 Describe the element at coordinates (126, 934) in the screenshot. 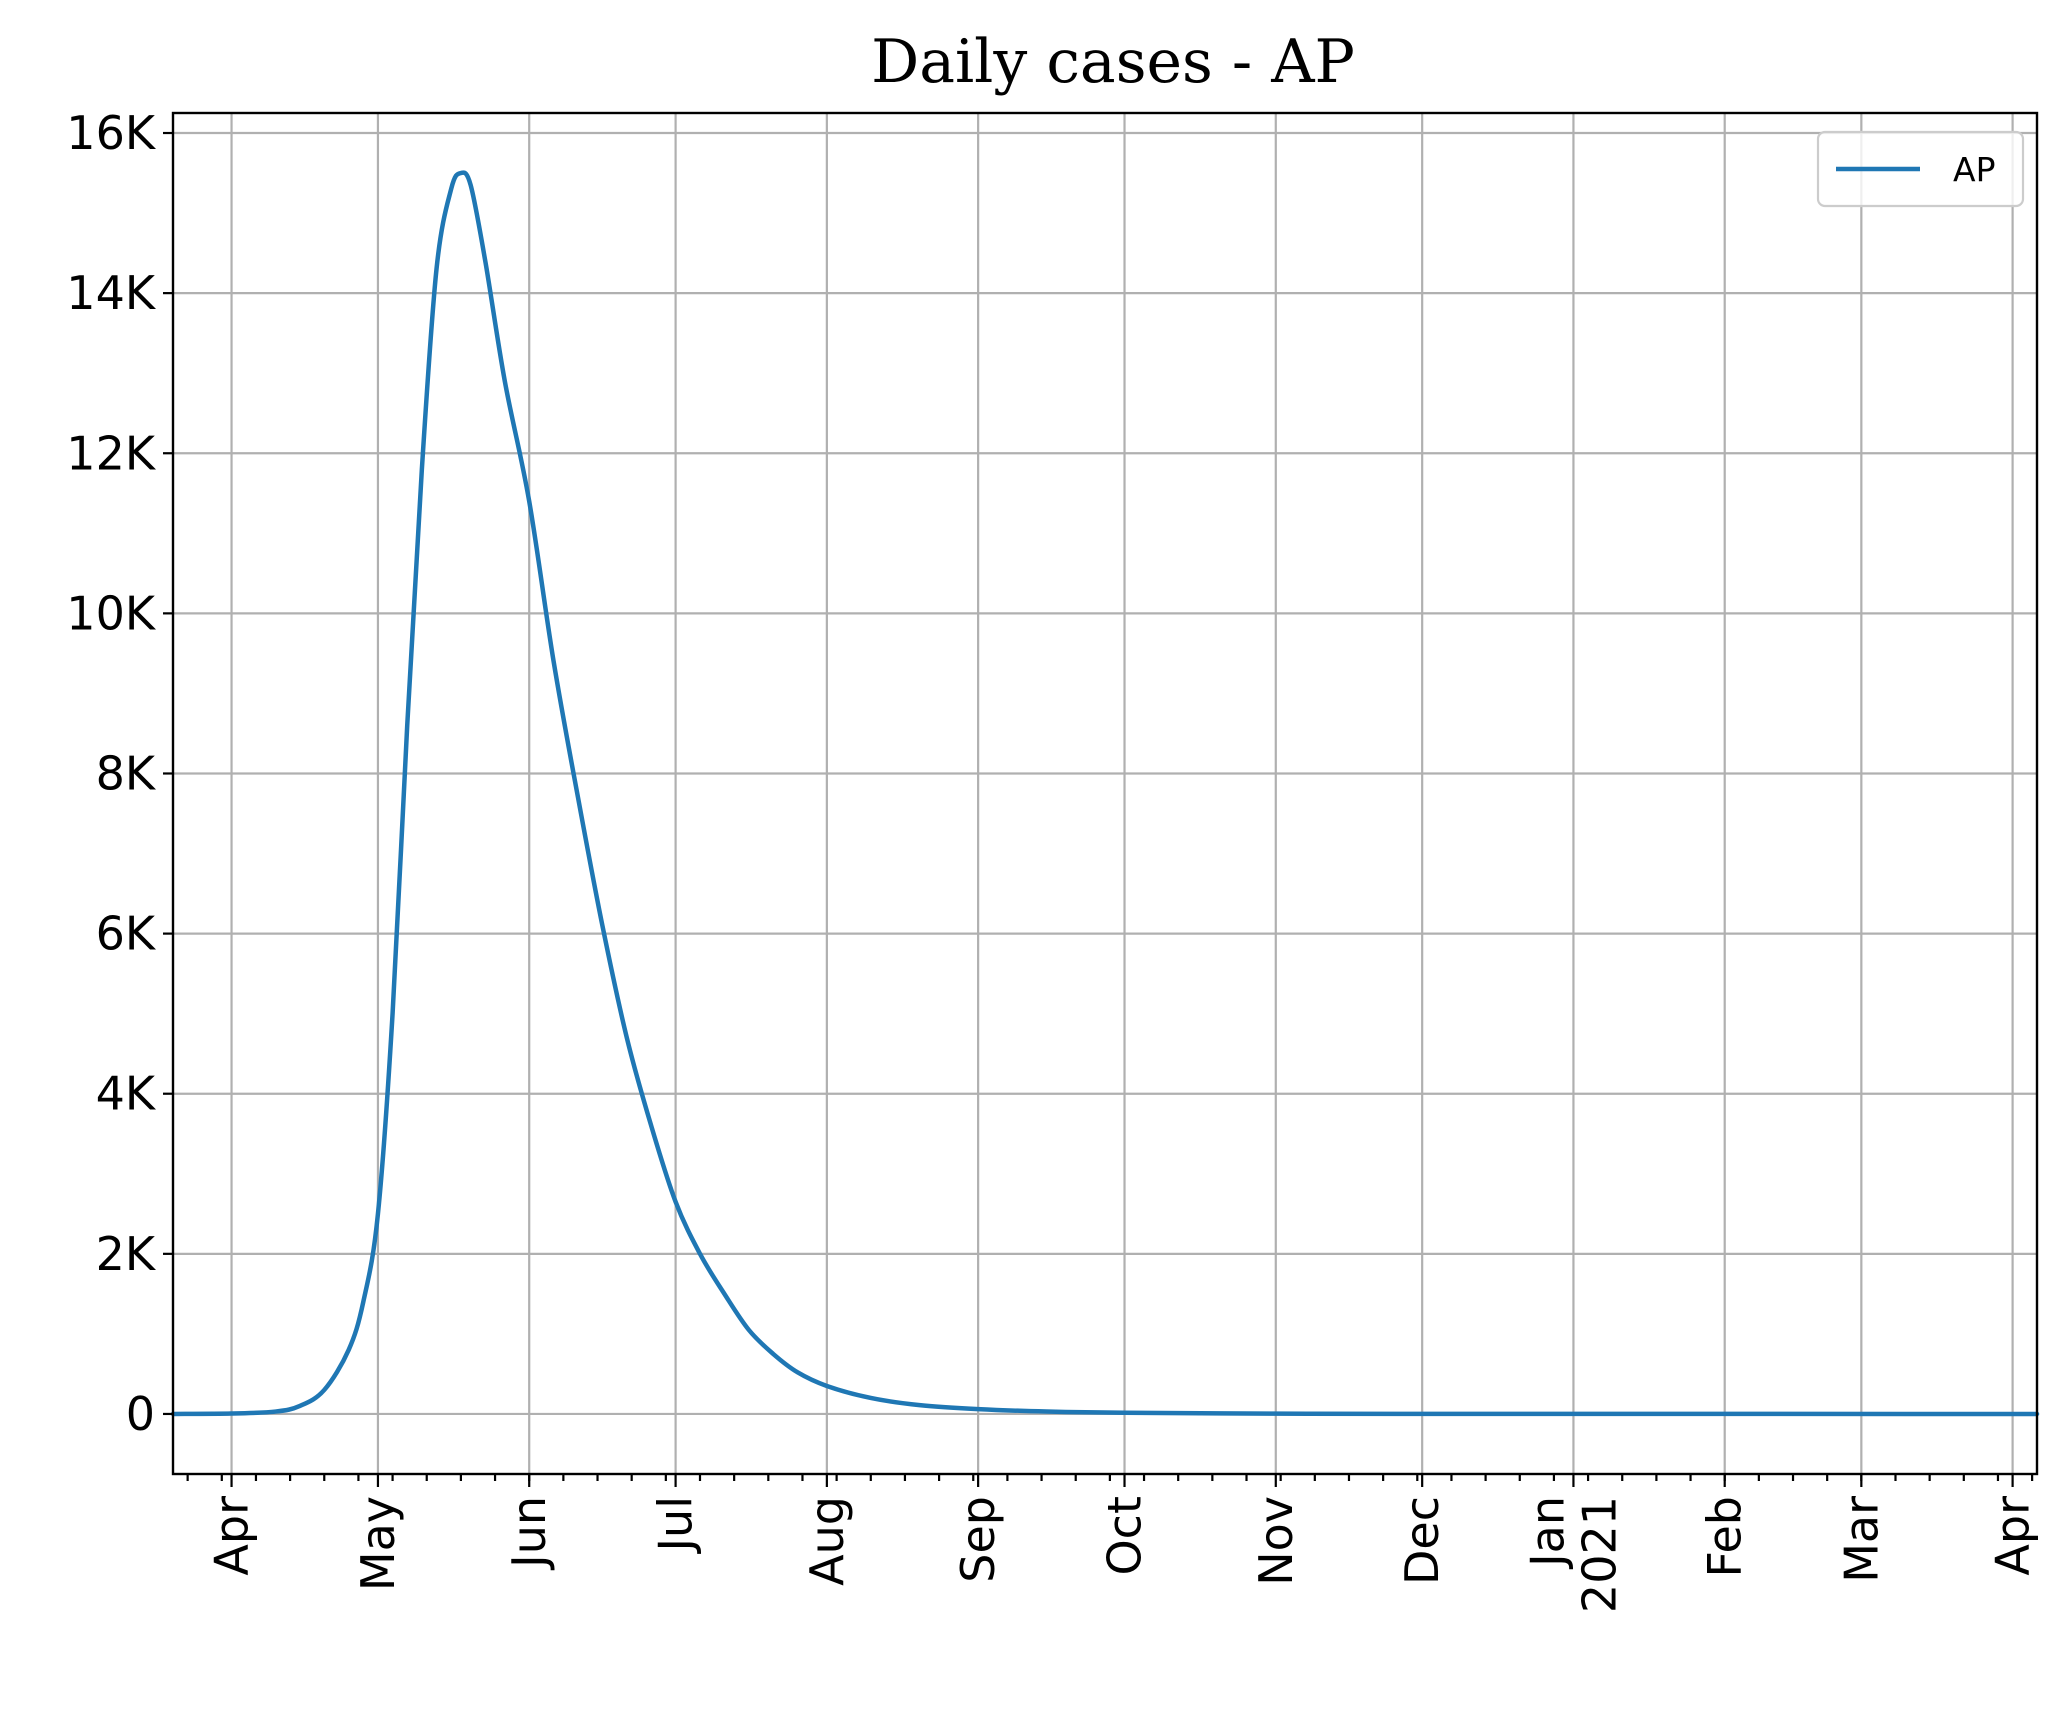

I see `y-tick-label: 6K` at that location.